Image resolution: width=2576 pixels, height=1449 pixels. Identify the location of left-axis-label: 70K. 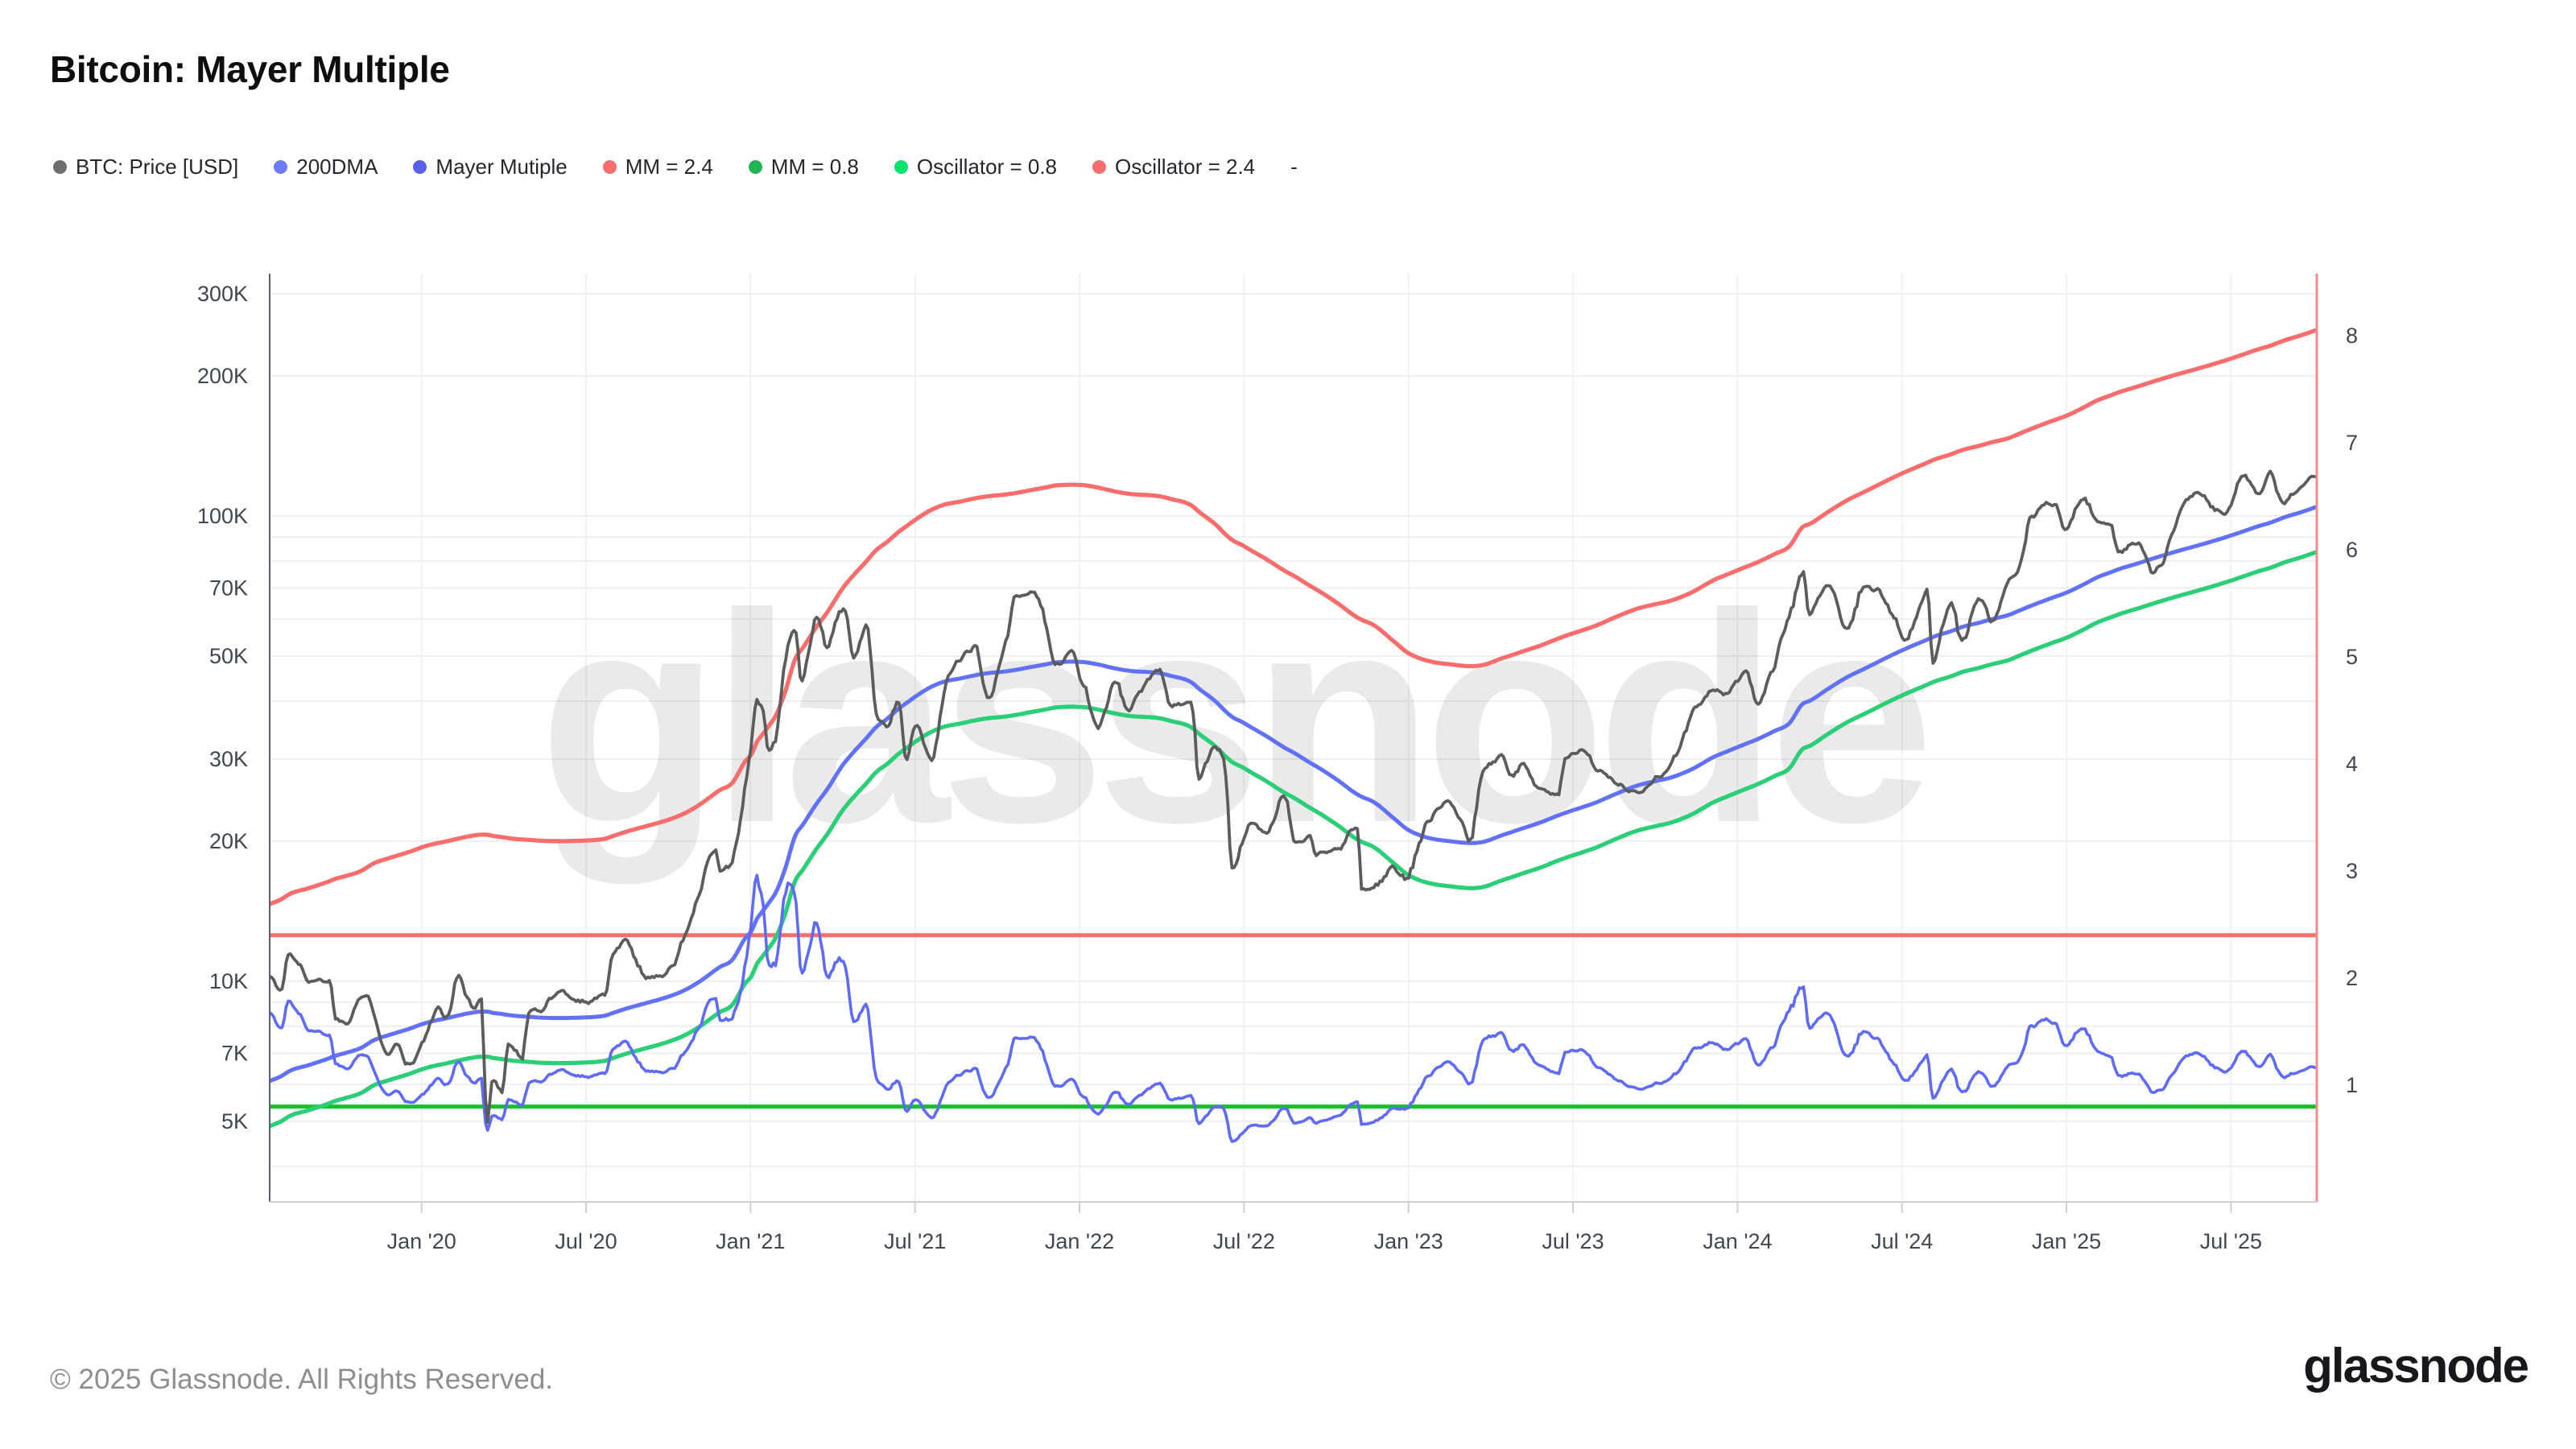
(228, 588).